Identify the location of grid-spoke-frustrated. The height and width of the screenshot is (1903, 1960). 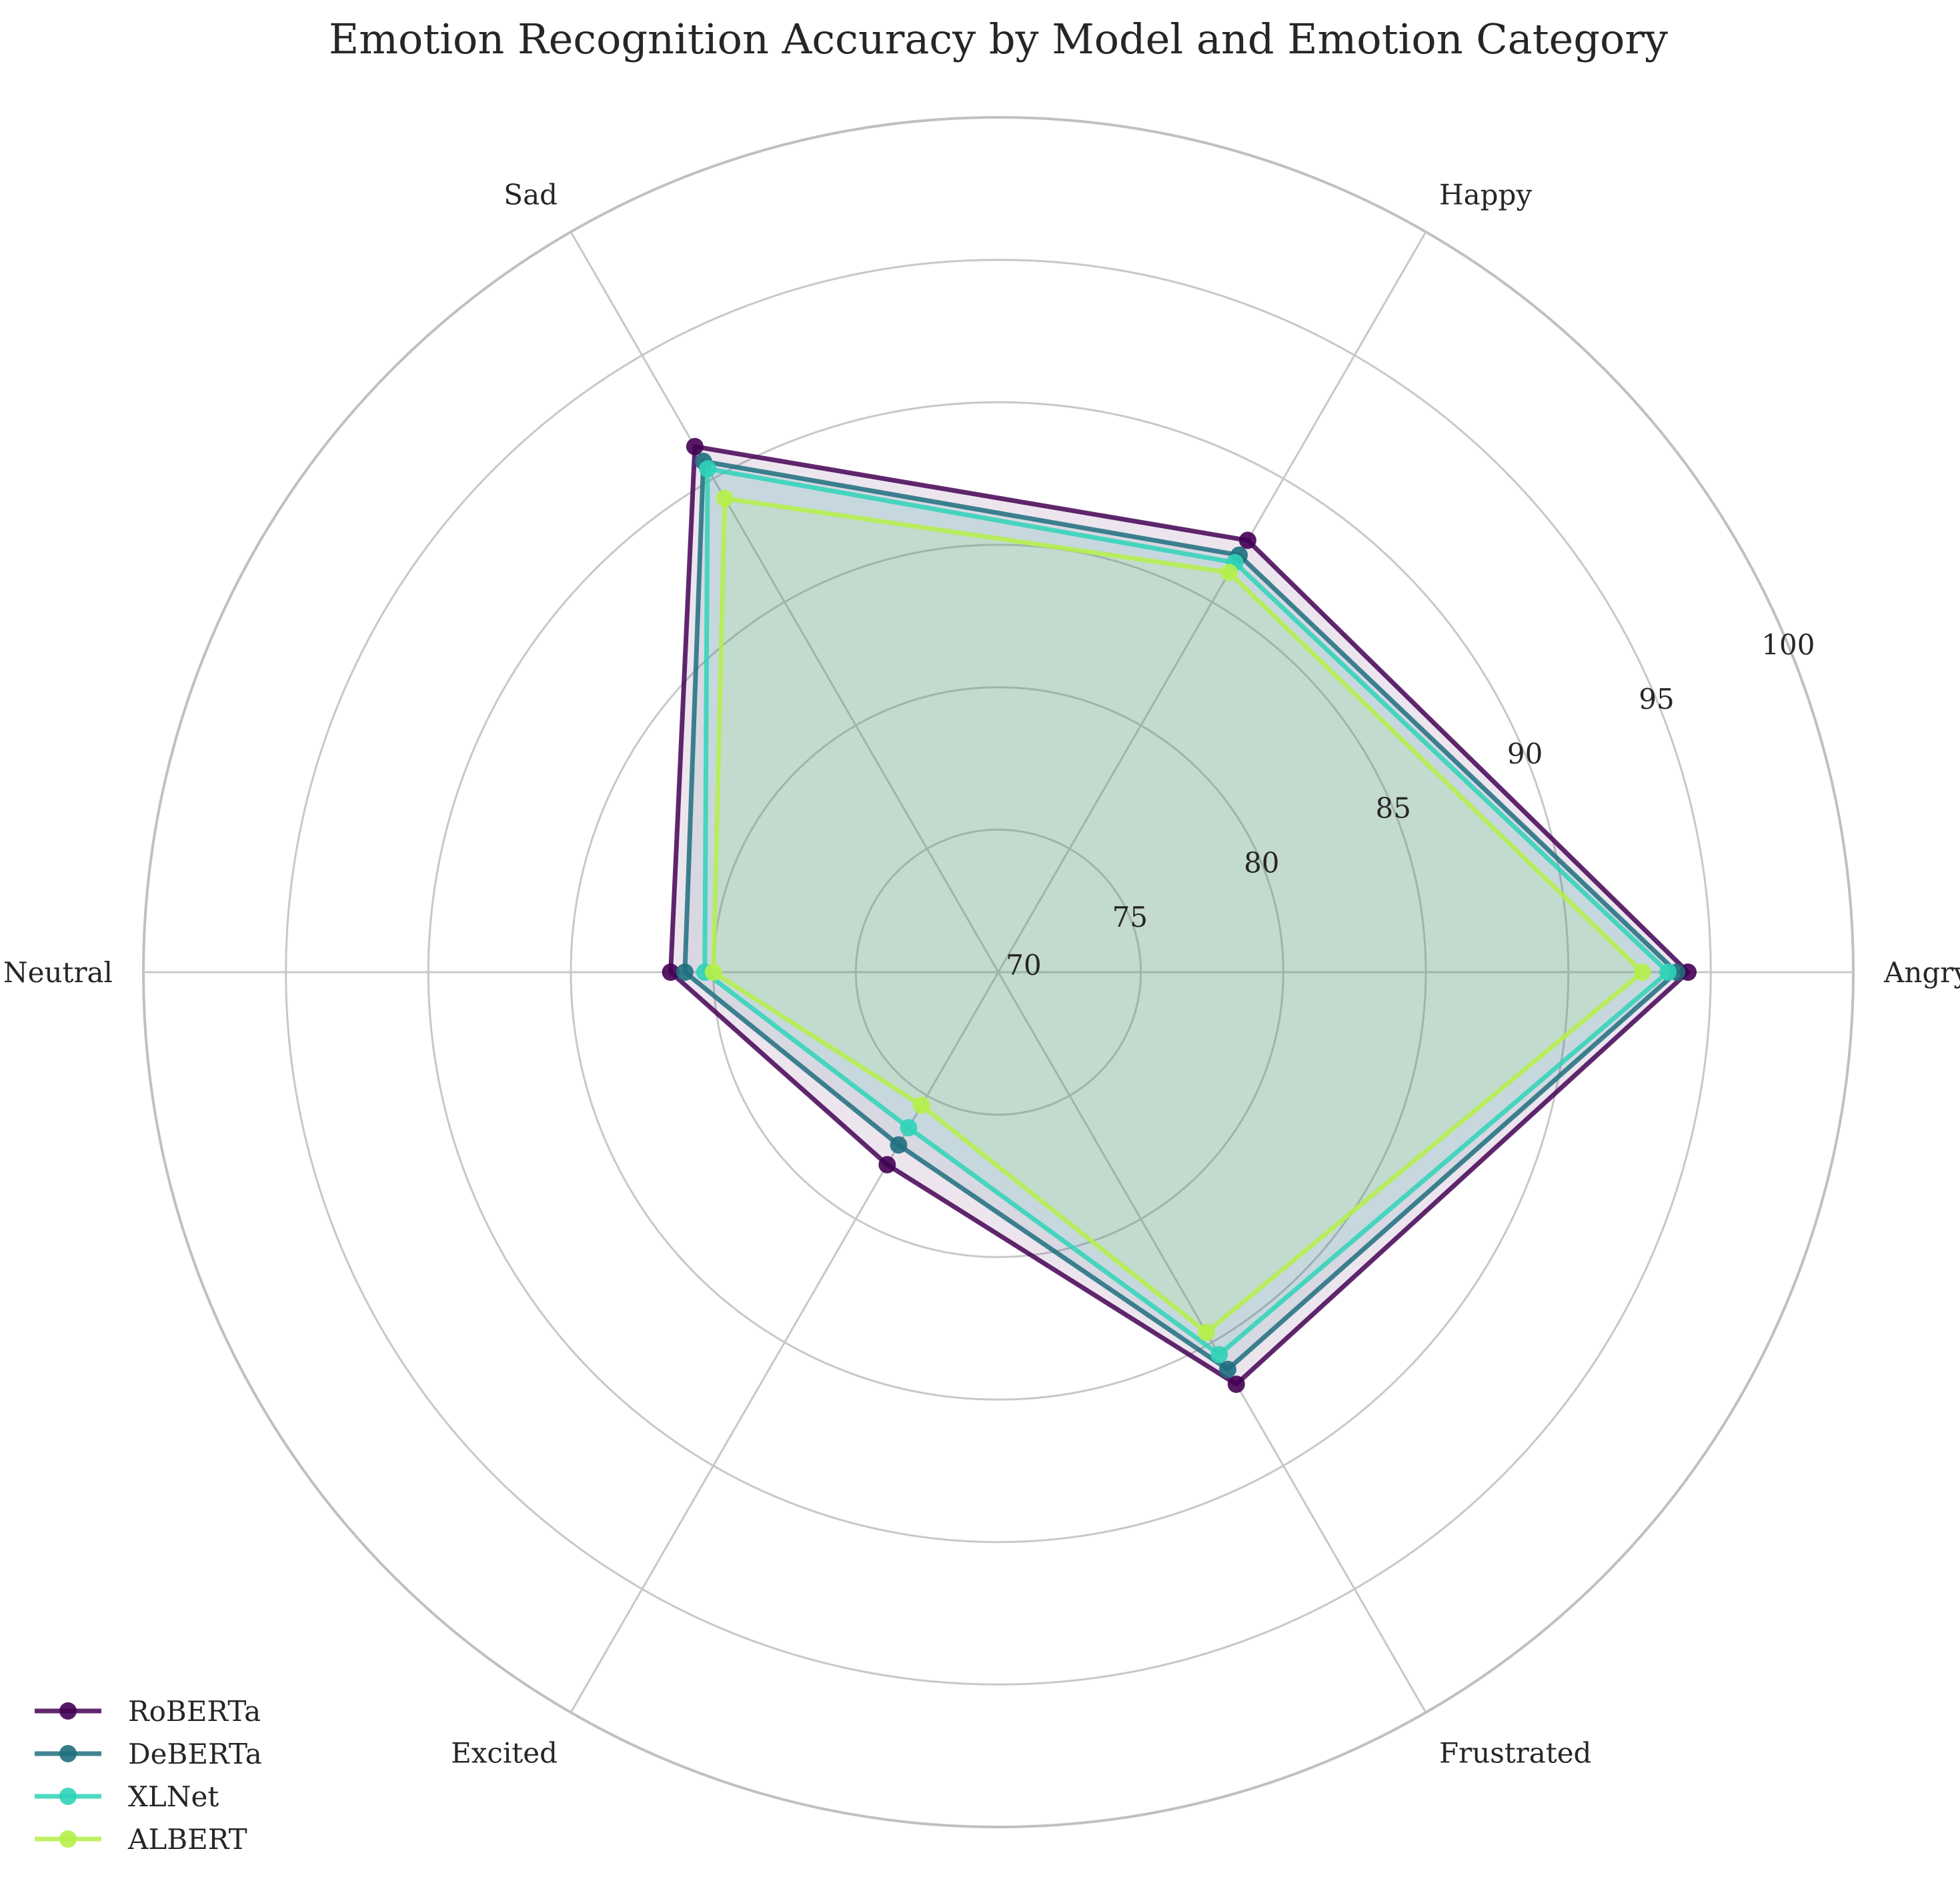
(1212, 1342).